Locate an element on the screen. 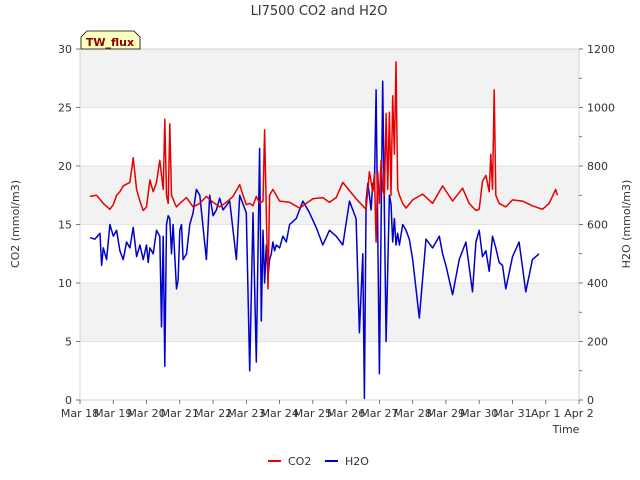  x-tick-label: Mar 20 is located at coordinates (146, 413).